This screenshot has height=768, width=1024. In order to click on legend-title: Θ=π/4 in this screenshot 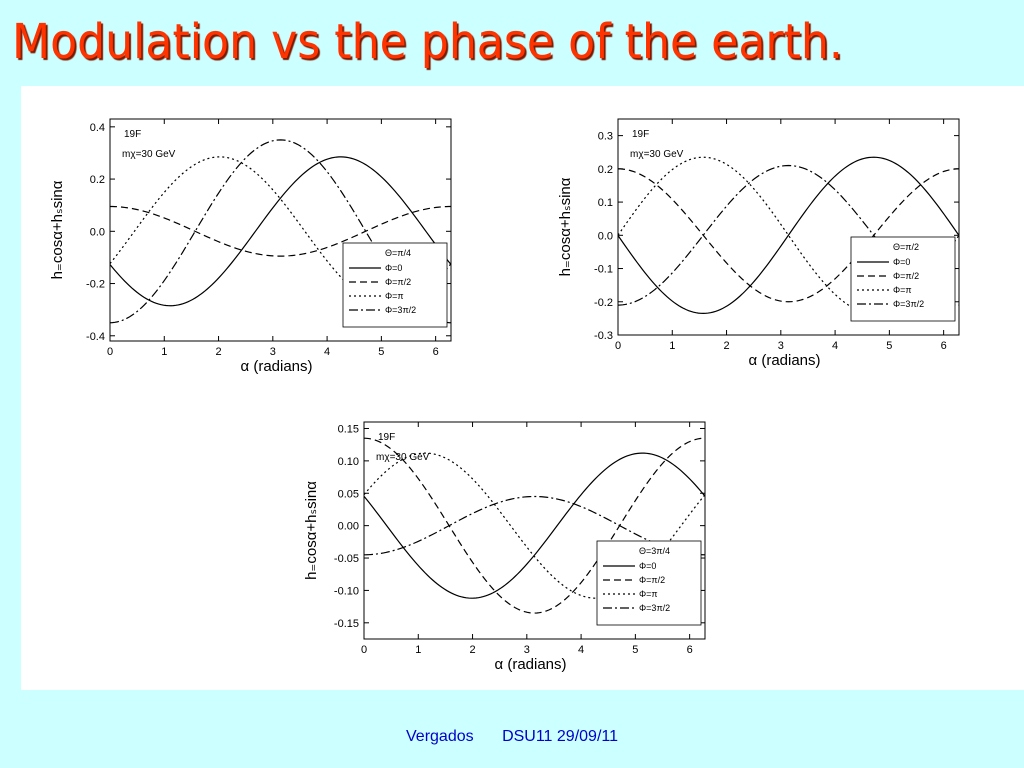, I will do `click(398, 253)`.